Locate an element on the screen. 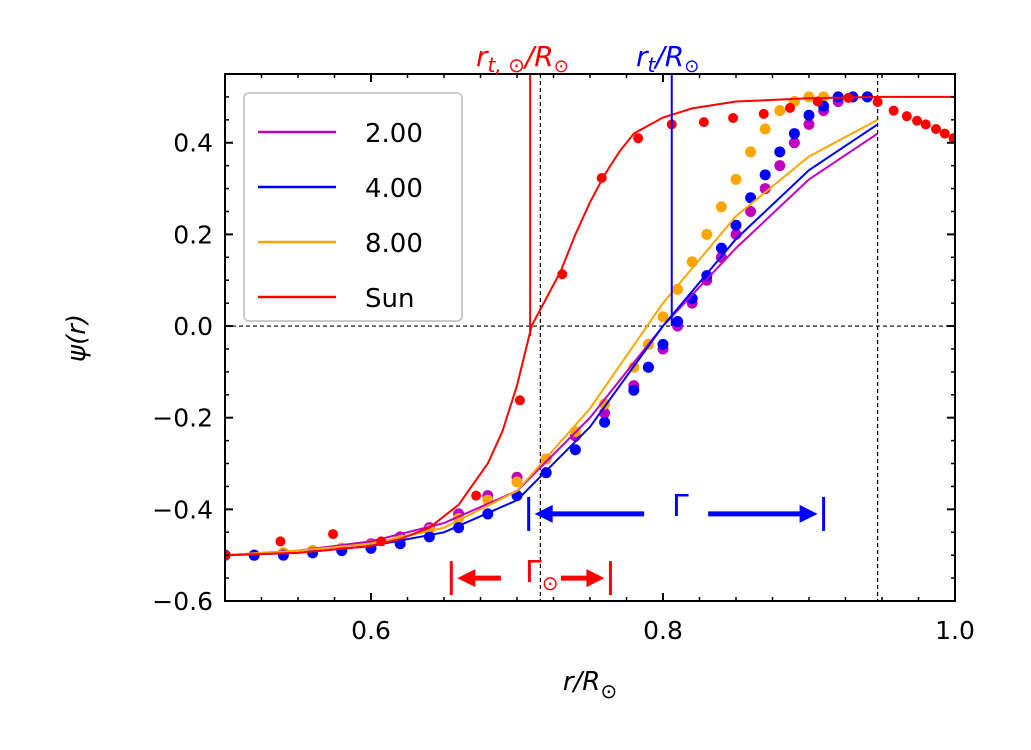 The image size is (1031, 750). star-transition-label: rt/R⊙ is located at coordinates (667, 58).